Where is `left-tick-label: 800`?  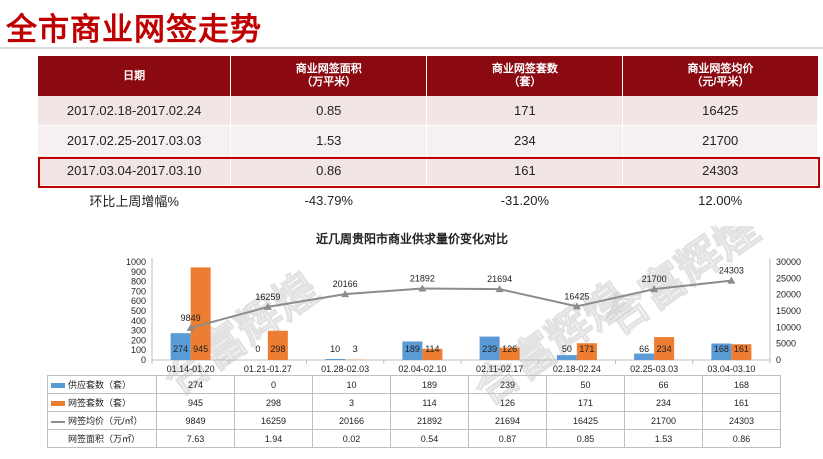
left-tick-label: 800 is located at coordinates (138, 282).